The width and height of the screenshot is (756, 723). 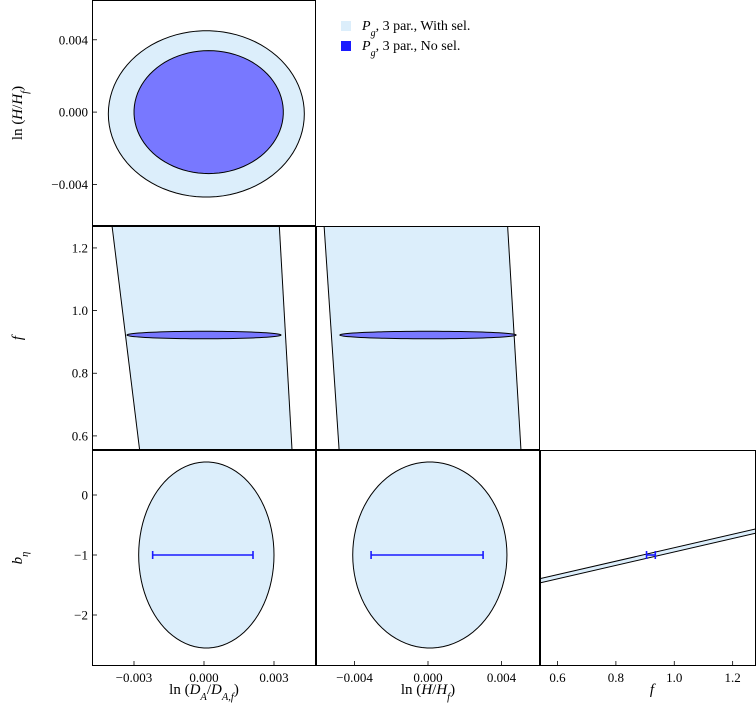 What do you see at coordinates (733, 677) in the screenshot?
I see `x-tick-label: 1.2` at bounding box center [733, 677].